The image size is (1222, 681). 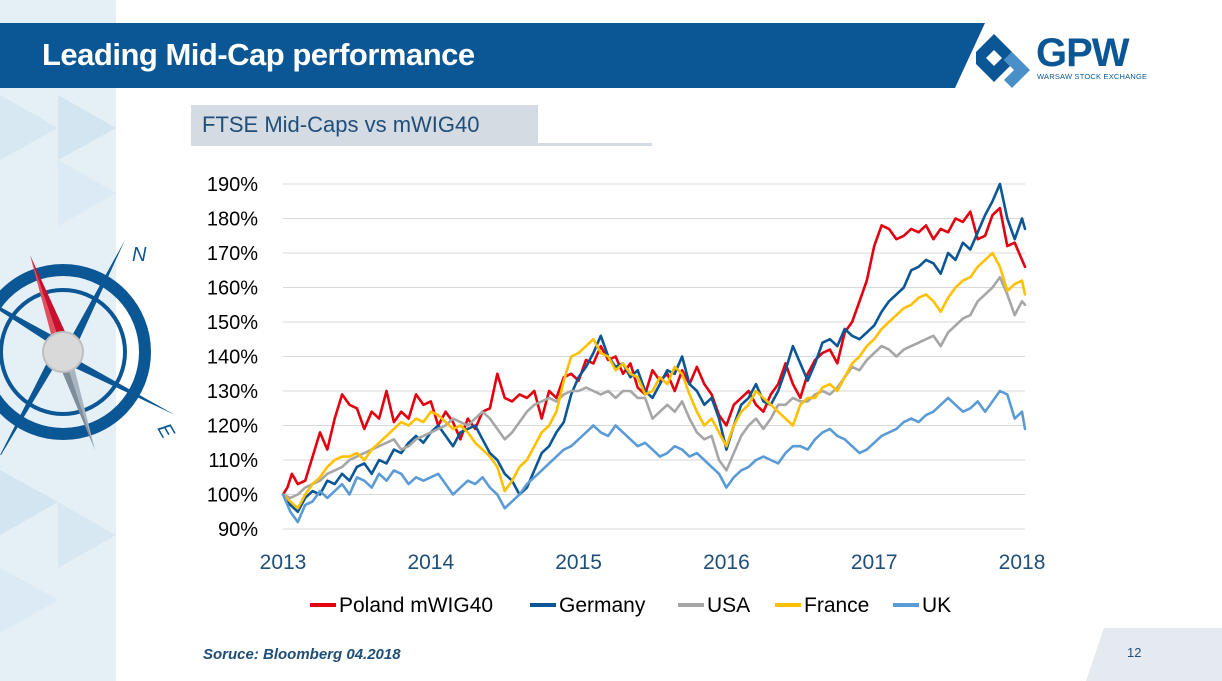 I want to click on series-line-uk, so click(x=654, y=456).